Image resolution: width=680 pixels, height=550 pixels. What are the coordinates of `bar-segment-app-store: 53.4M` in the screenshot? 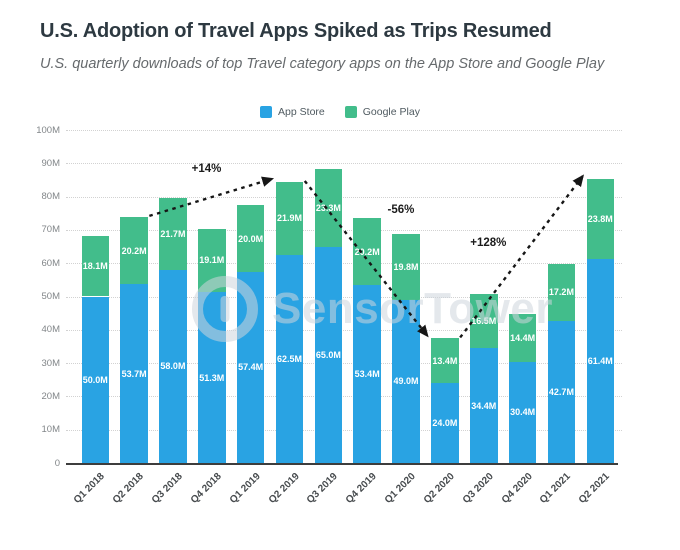 It's located at (367, 374).